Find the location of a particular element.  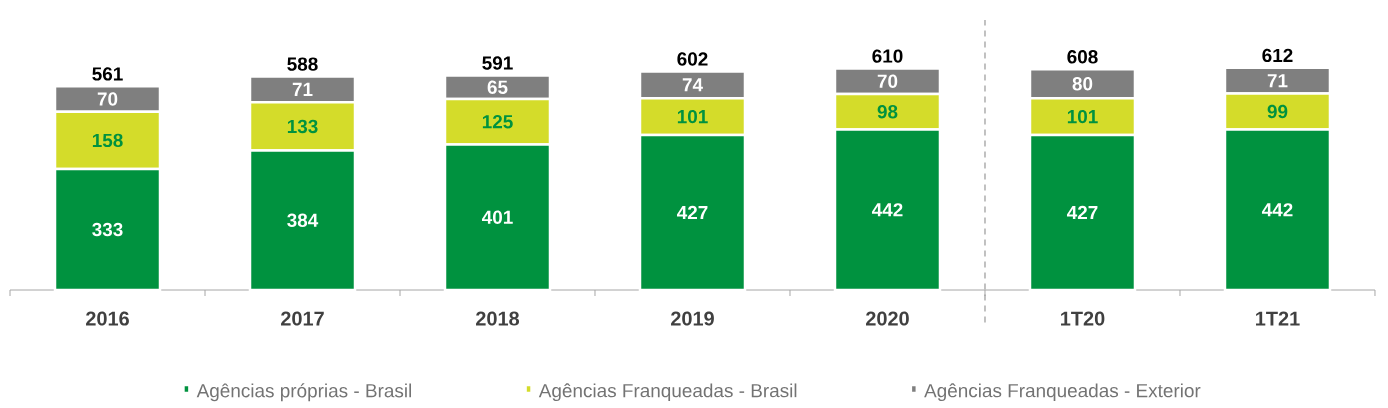

x-tick-label: 2020 is located at coordinates (887, 318).